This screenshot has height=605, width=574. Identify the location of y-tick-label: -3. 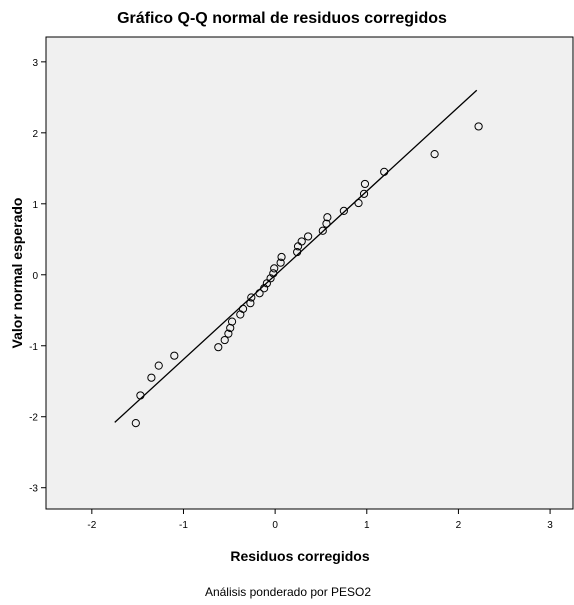
(33, 489).